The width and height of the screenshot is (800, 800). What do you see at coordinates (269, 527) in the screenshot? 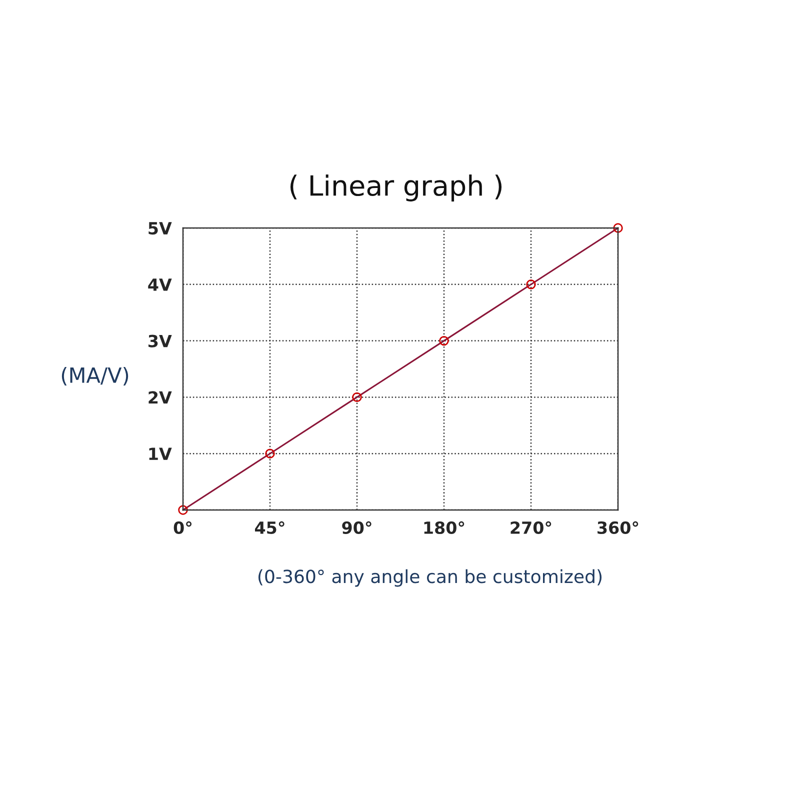
I see `x-tick-label: 45°` at bounding box center [269, 527].